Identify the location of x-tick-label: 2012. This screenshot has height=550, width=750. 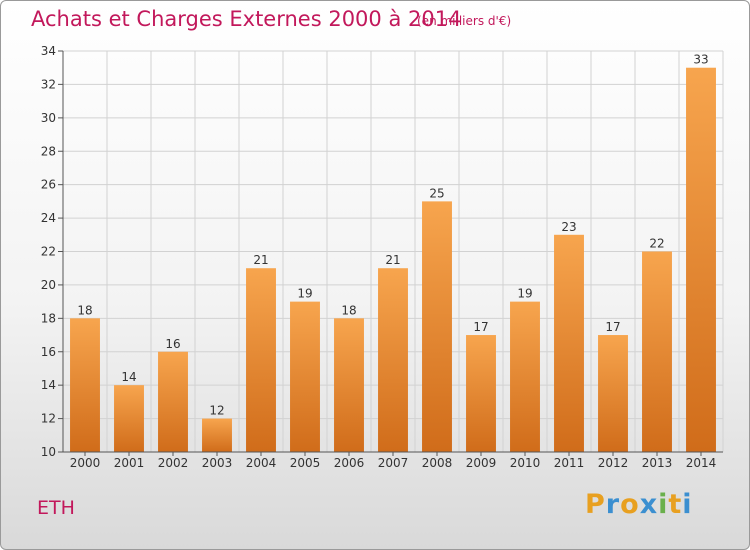
(613, 463).